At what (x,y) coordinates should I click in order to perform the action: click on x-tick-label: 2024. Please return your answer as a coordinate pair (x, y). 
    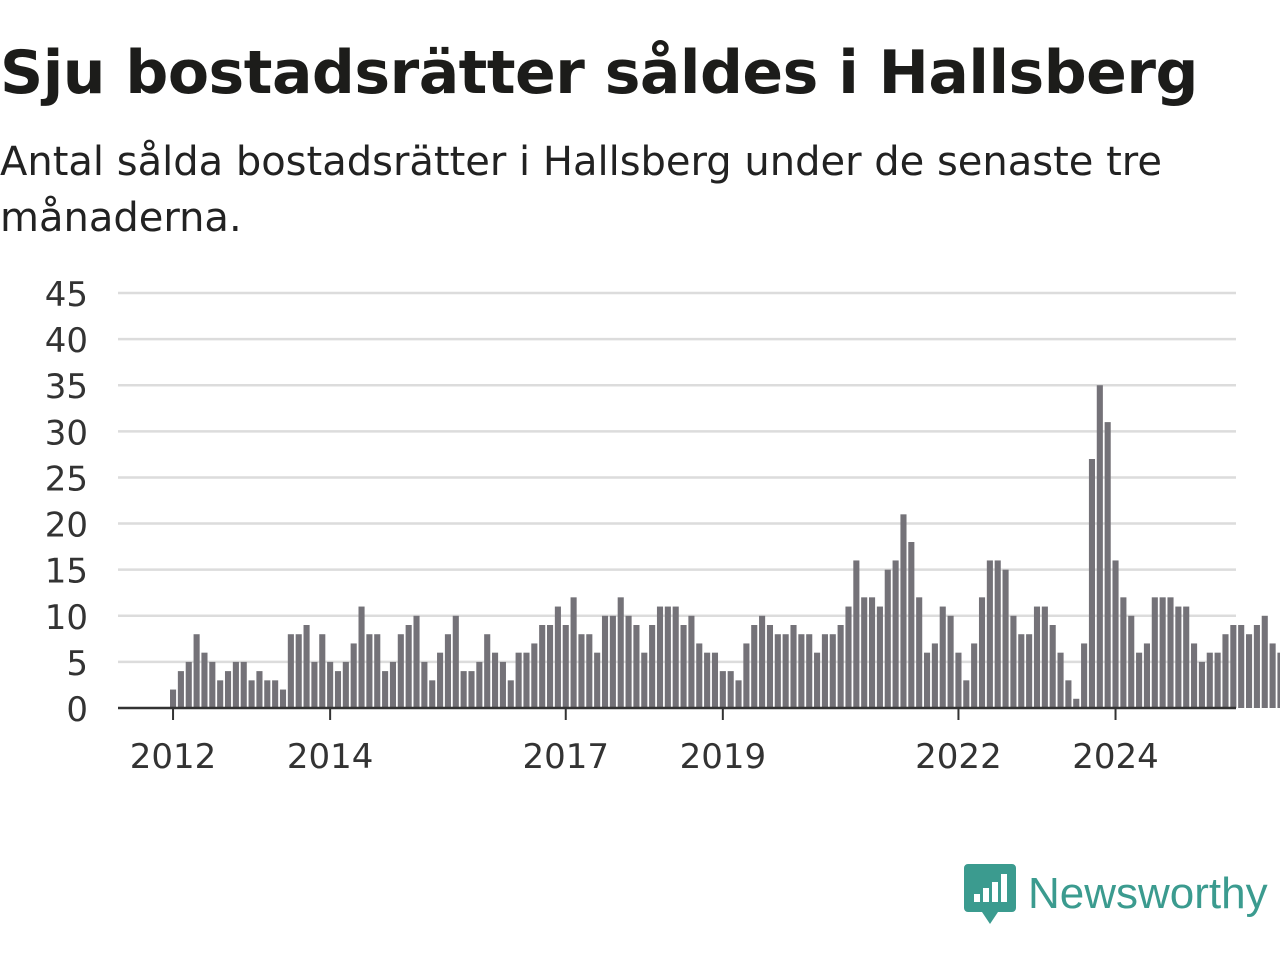
    Looking at the image, I should click on (1115, 757).